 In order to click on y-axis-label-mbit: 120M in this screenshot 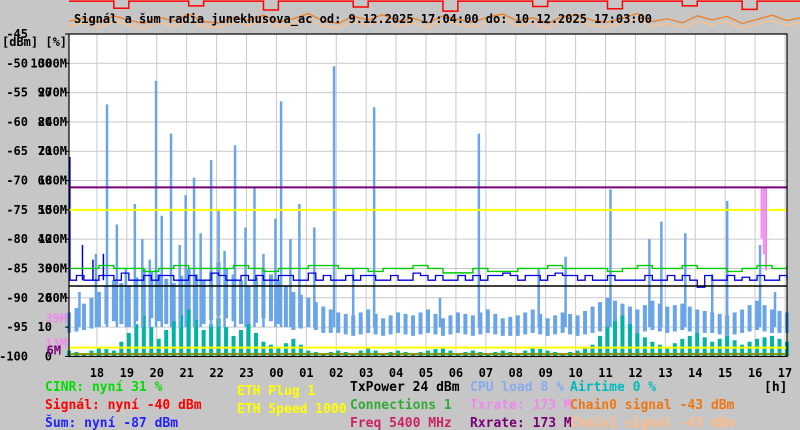, I will do `click(52, 239)`.